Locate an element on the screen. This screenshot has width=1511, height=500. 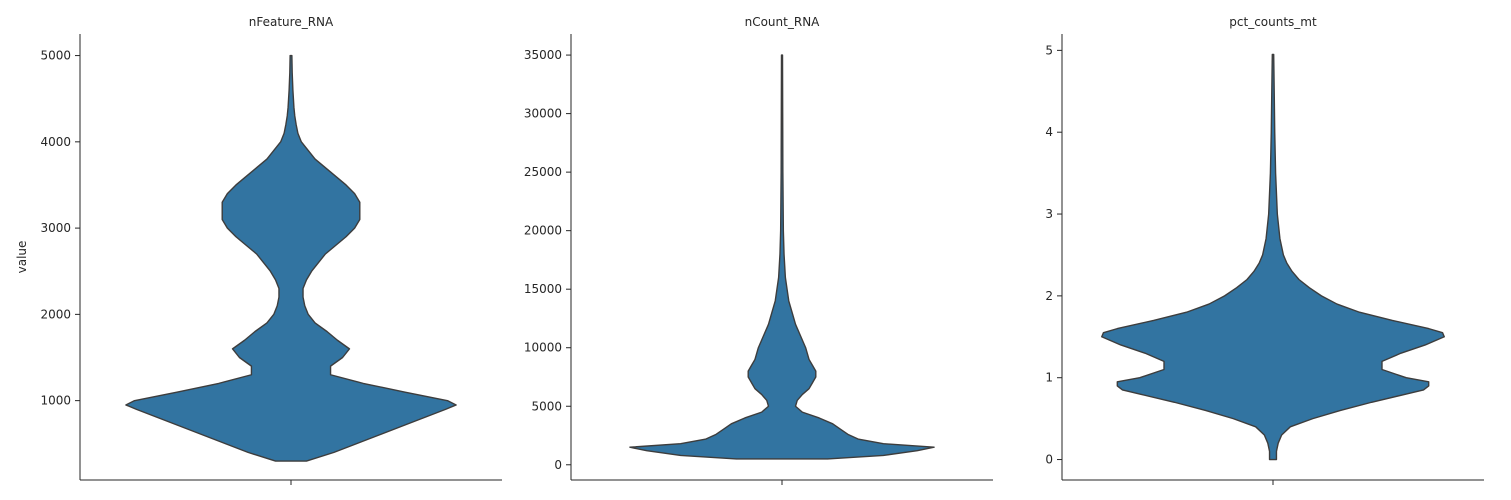
y-tick-label: 25000 is located at coordinates (543, 172).